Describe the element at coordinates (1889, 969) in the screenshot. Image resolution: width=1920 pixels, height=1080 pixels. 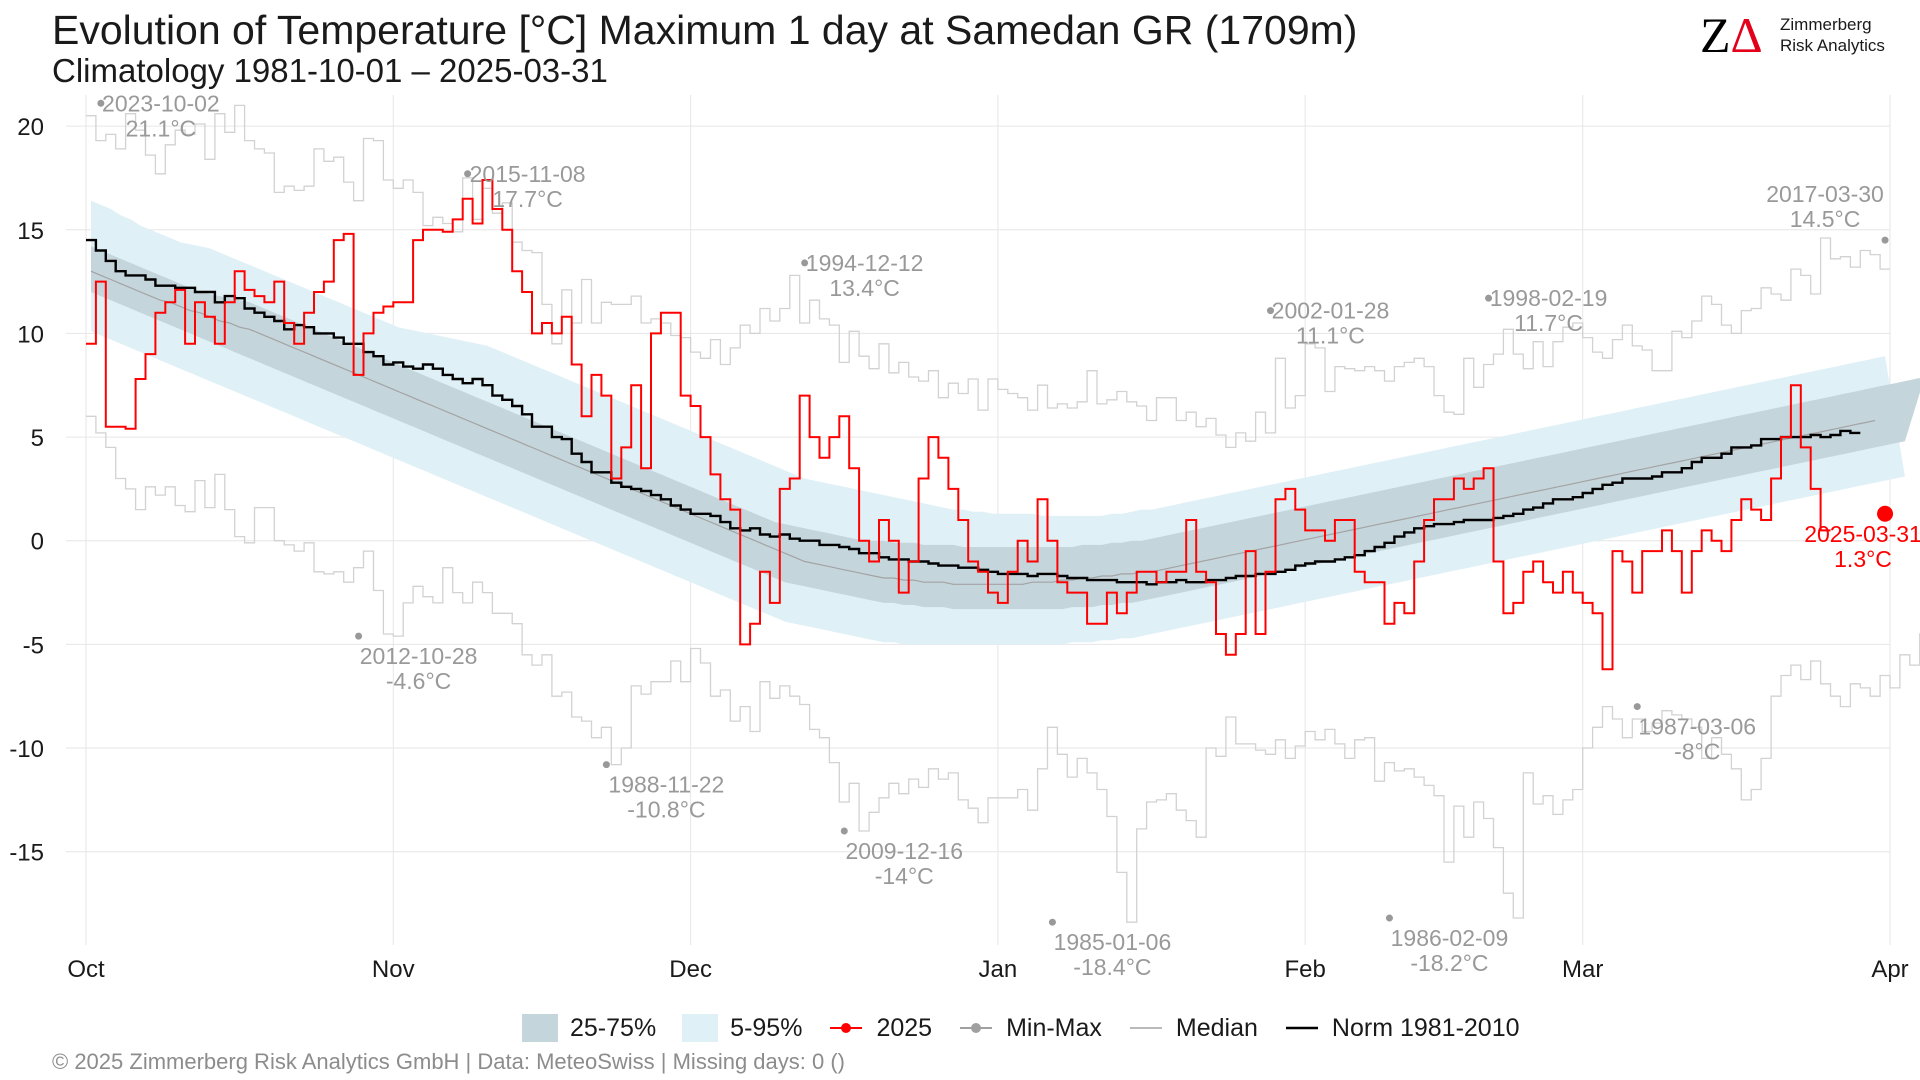
I see `x-tick-label: Apr` at that location.